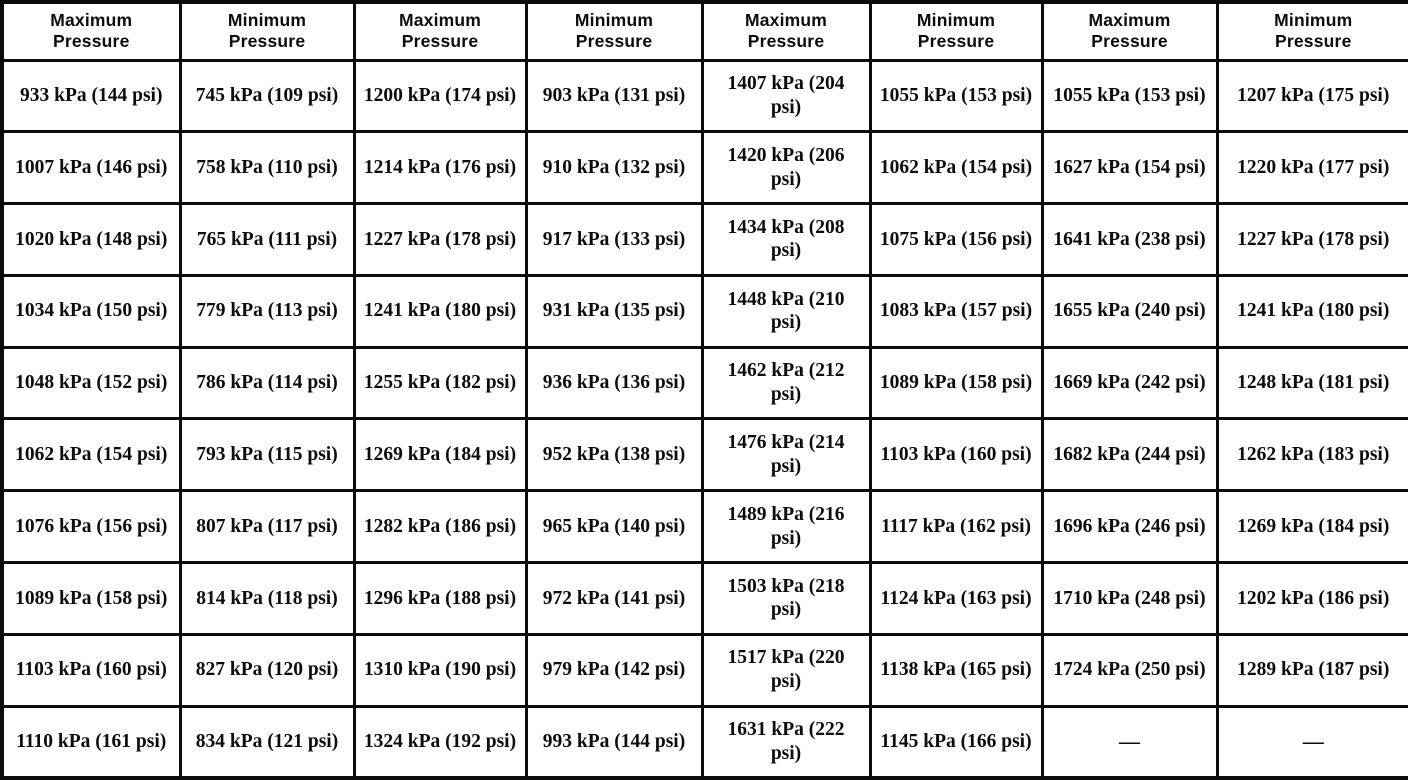 This screenshot has height=780, width=1408. What do you see at coordinates (1311, 96) in the screenshot?
I see `table-cell: 1207 kPa (175 psi)` at bounding box center [1311, 96].